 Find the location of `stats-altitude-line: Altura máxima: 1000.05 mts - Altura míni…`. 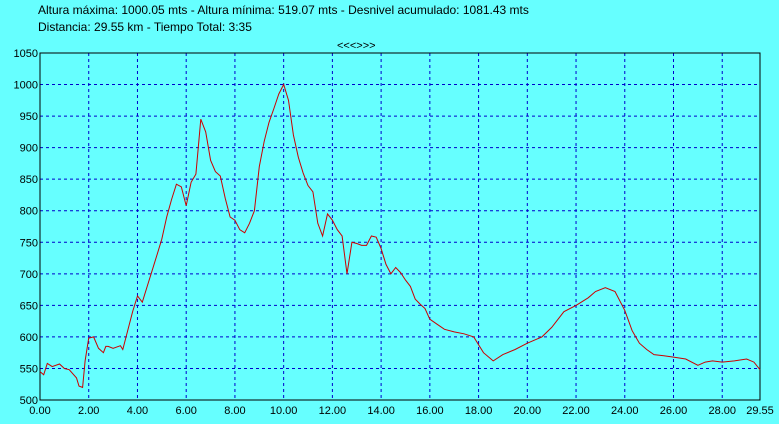

stats-altitude-line: Altura máxima: 1000.05 mts - Altura míni… is located at coordinates (283, 10).